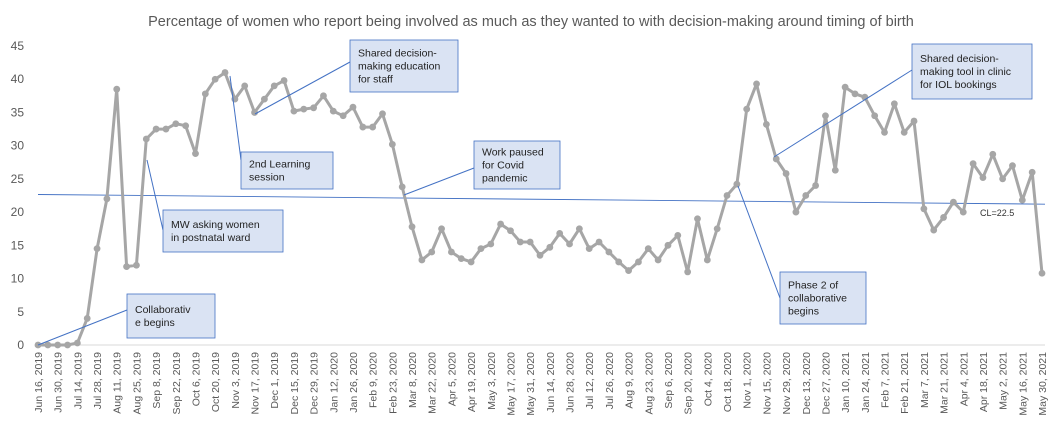 This screenshot has height=432, width=1062. I want to click on y-tick-label: 35, so click(18, 112).